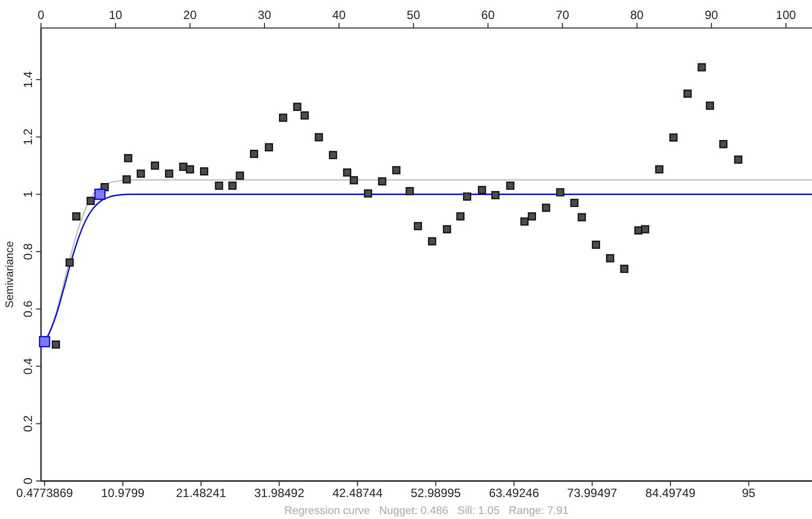  What do you see at coordinates (514, 493) in the screenshot?
I see `x2-tick-label: 63.49246` at bounding box center [514, 493].